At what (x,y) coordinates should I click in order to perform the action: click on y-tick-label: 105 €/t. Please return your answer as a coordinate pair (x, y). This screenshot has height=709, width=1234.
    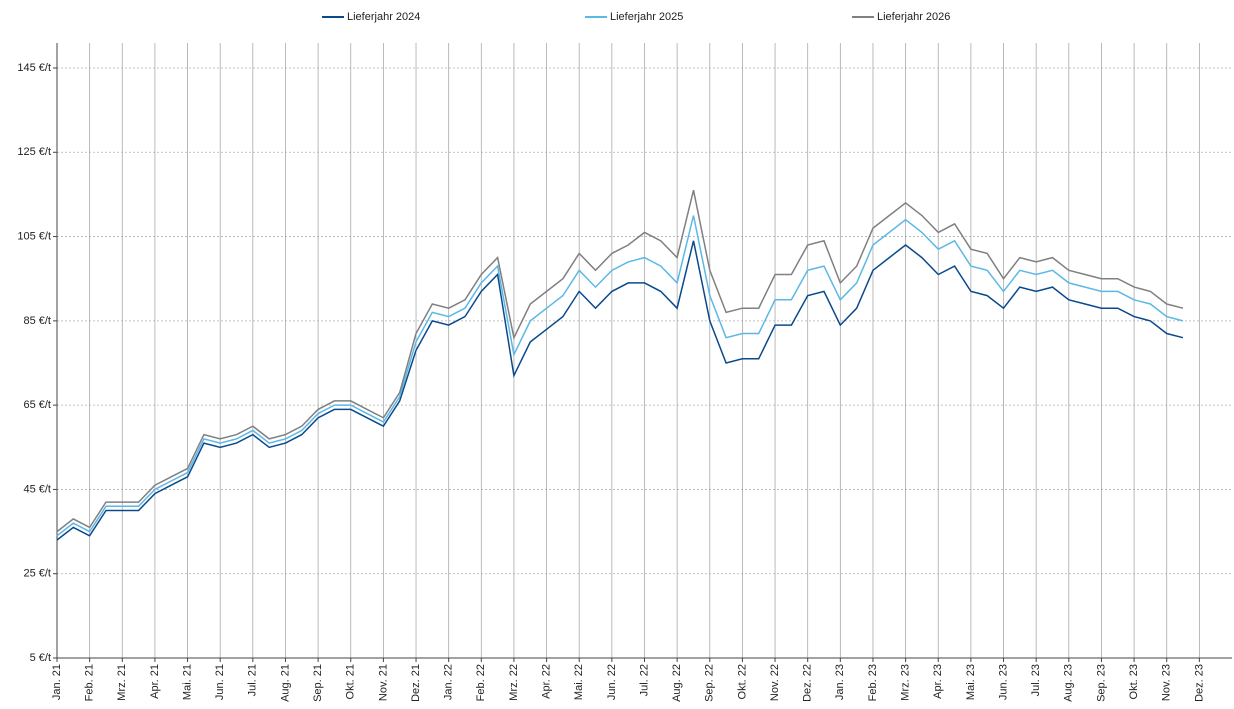
    Looking at the image, I should click on (34, 236).